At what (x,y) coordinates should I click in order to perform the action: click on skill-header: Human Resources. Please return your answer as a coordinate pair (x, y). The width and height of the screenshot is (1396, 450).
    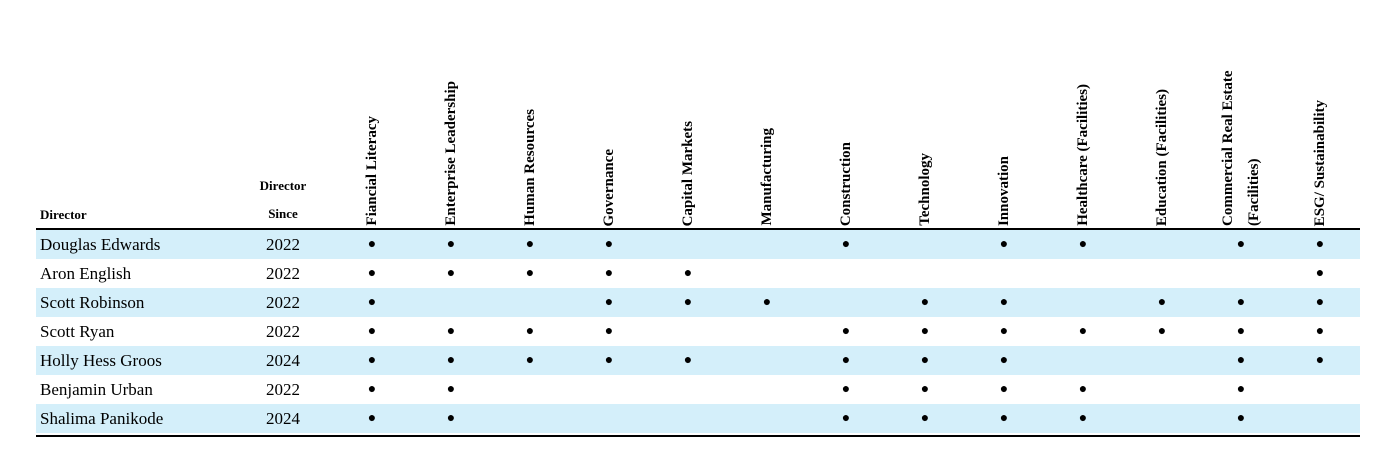
    Looking at the image, I should click on (530, 167).